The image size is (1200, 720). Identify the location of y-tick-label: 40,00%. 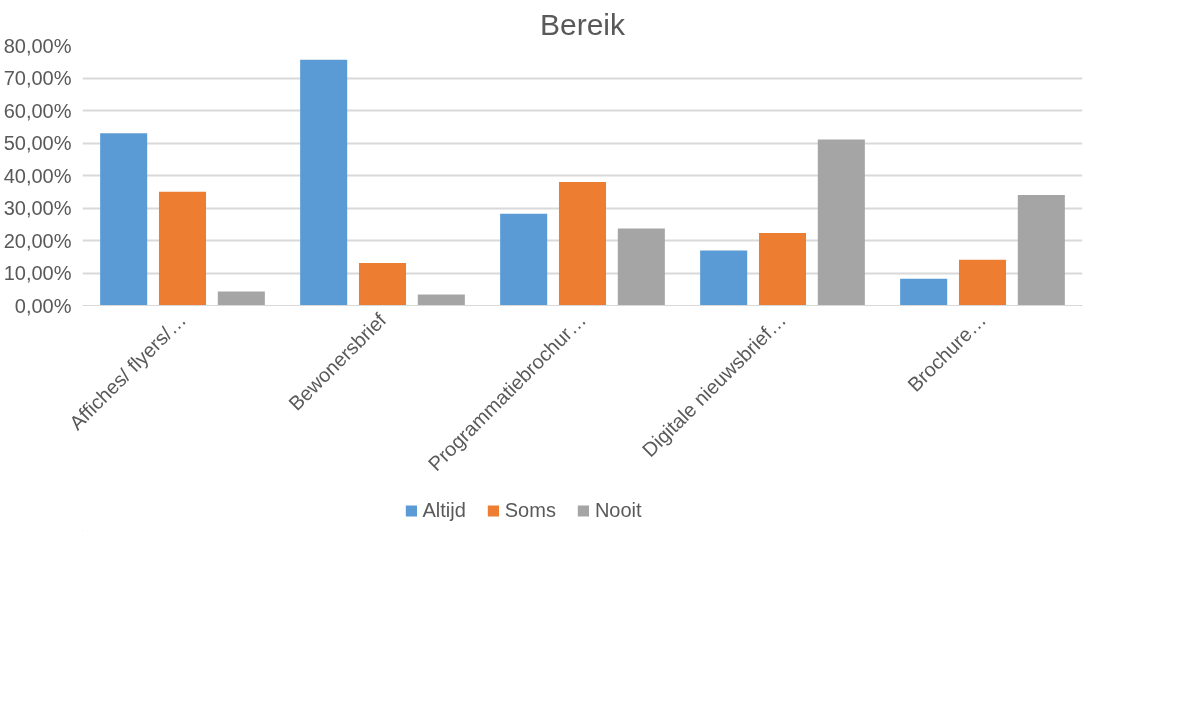
(37, 175).